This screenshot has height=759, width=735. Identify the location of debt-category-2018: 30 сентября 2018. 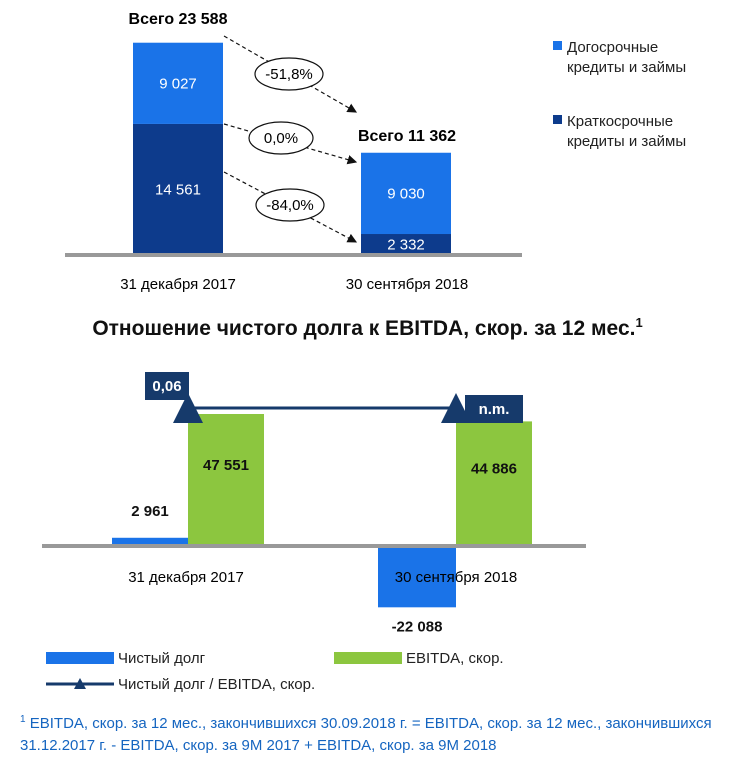
(407, 284).